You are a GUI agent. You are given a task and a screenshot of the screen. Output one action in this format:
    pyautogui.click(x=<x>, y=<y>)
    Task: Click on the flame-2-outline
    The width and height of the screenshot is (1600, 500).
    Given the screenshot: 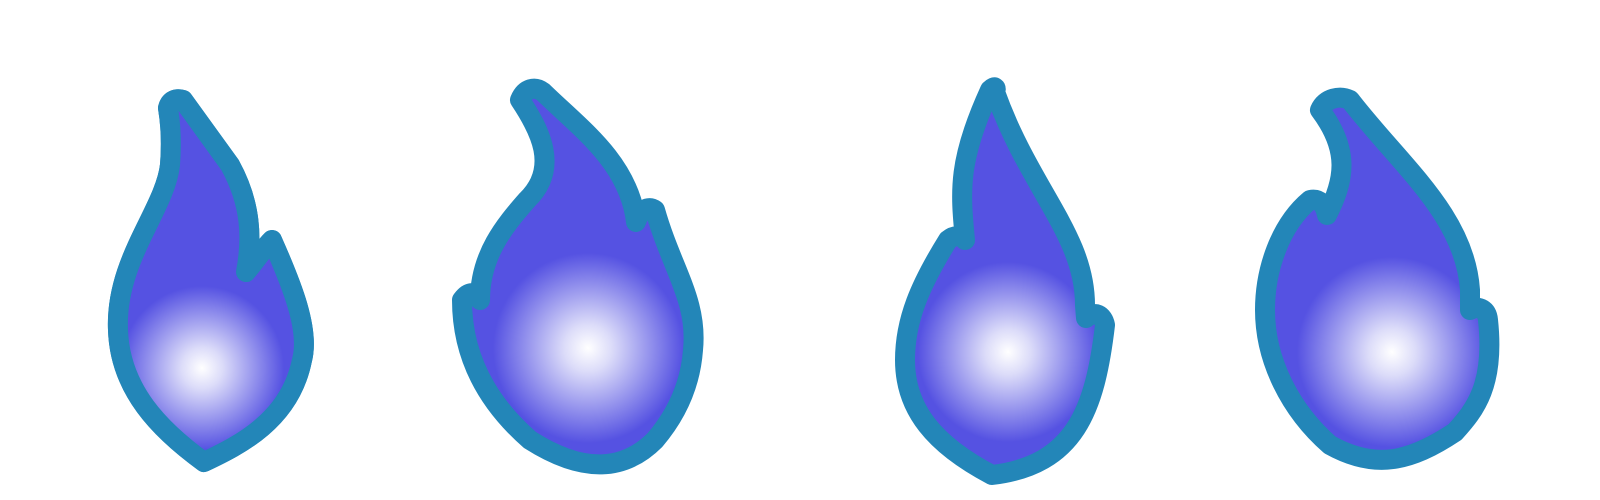 What is the action you would take?
    pyautogui.click(x=578, y=276)
    